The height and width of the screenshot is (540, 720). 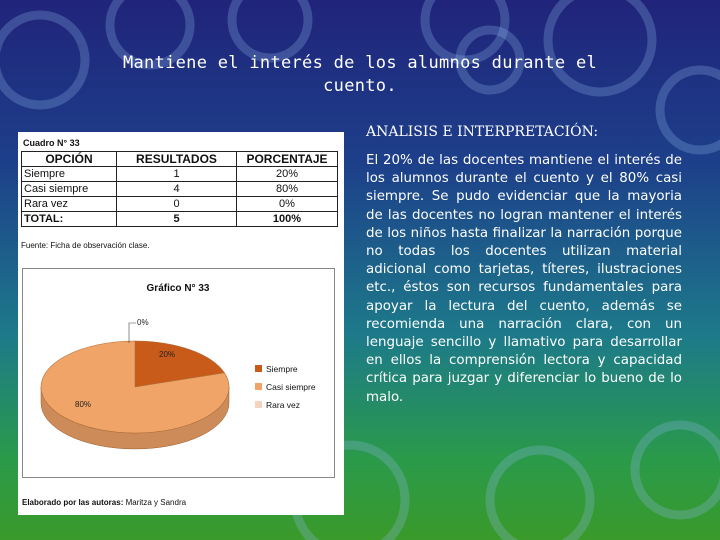 What do you see at coordinates (69, 159) in the screenshot?
I see `header-opcion: OPCIÓN` at bounding box center [69, 159].